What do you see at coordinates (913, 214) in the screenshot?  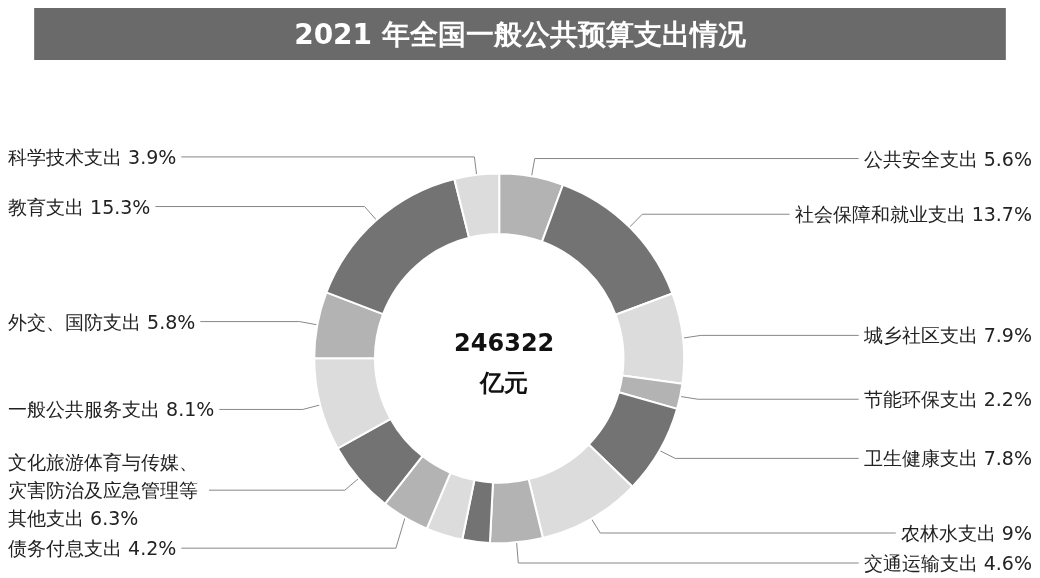 I see `slice-label: 社会保障和就业支出 13.7%` at bounding box center [913, 214].